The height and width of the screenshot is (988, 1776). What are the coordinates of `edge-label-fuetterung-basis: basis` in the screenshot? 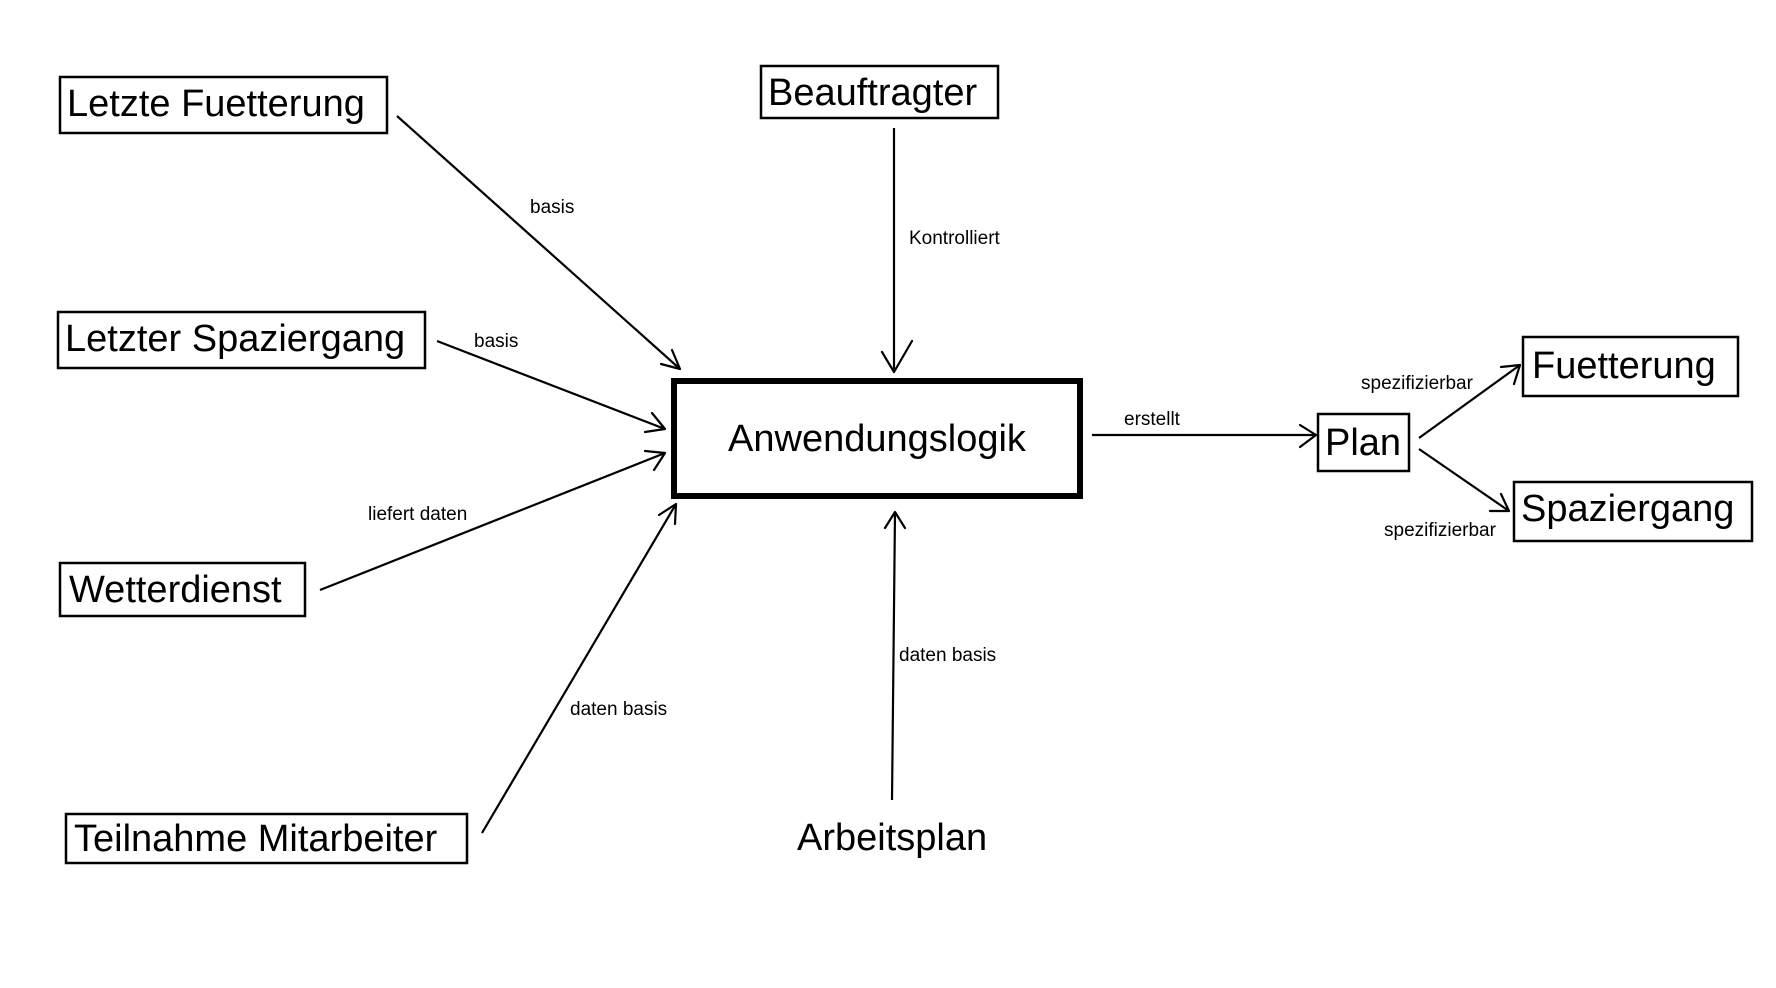 It's located at (552, 207).